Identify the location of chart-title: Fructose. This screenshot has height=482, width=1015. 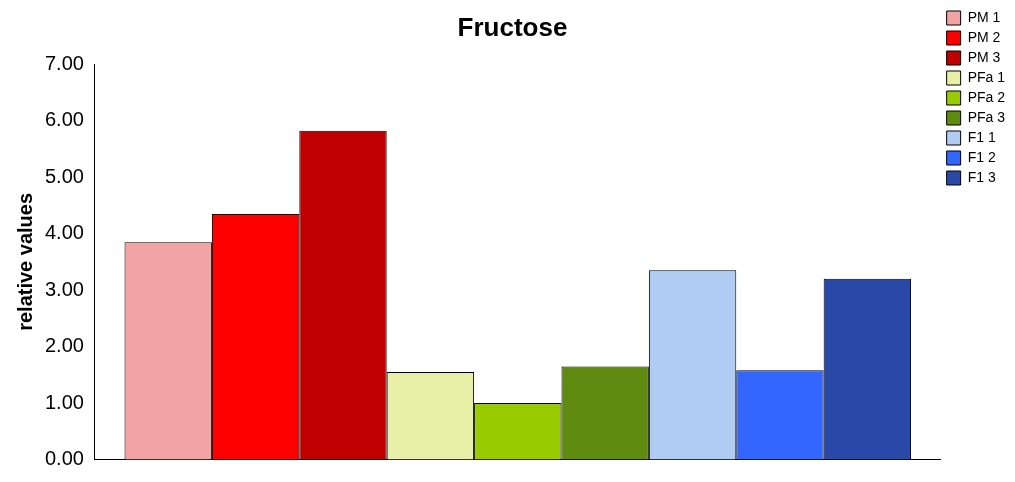
(512, 26).